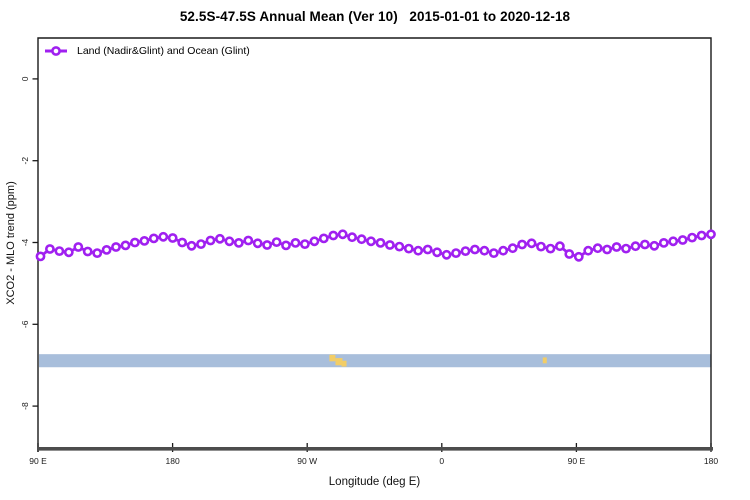 Image resolution: width=750 pixels, height=500 pixels. What do you see at coordinates (374, 482) in the screenshot?
I see `x-axis-label: Longitude (deg E)` at bounding box center [374, 482].